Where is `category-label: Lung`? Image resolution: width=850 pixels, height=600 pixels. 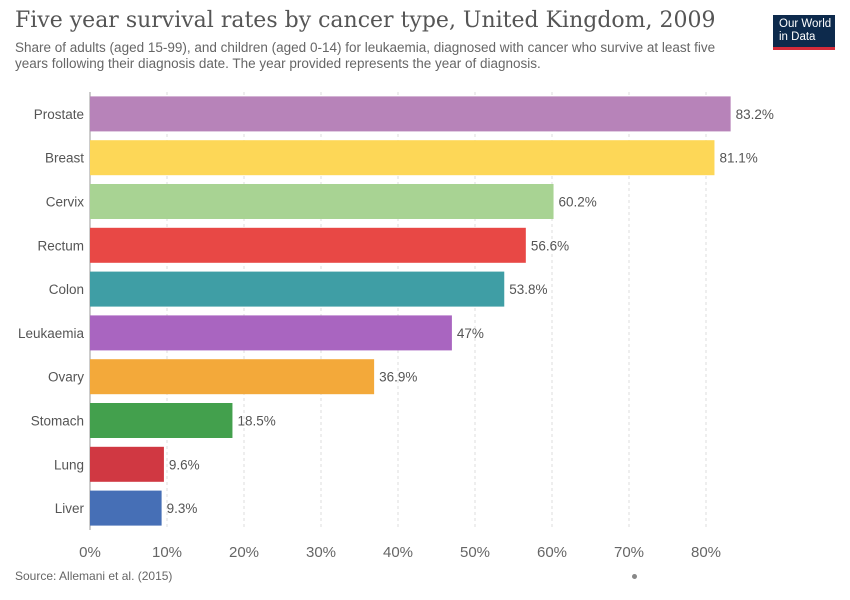
category-label: Lung is located at coordinates (69, 464).